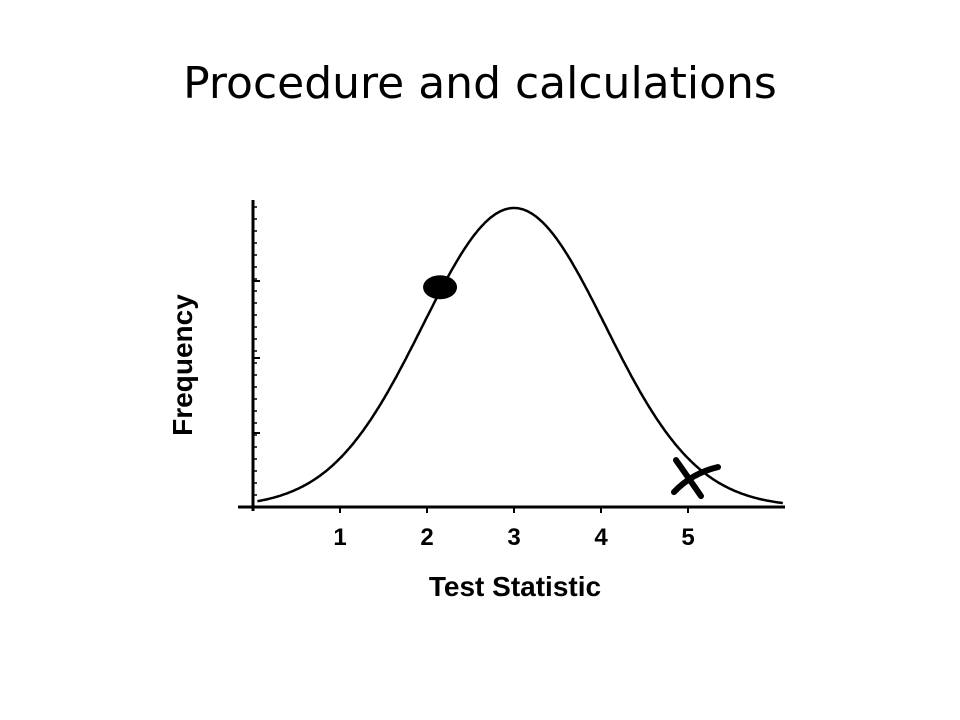 Image resolution: width=960 pixels, height=720 pixels. What do you see at coordinates (687, 537) in the screenshot?
I see `x-tick-label-5: 5` at bounding box center [687, 537].